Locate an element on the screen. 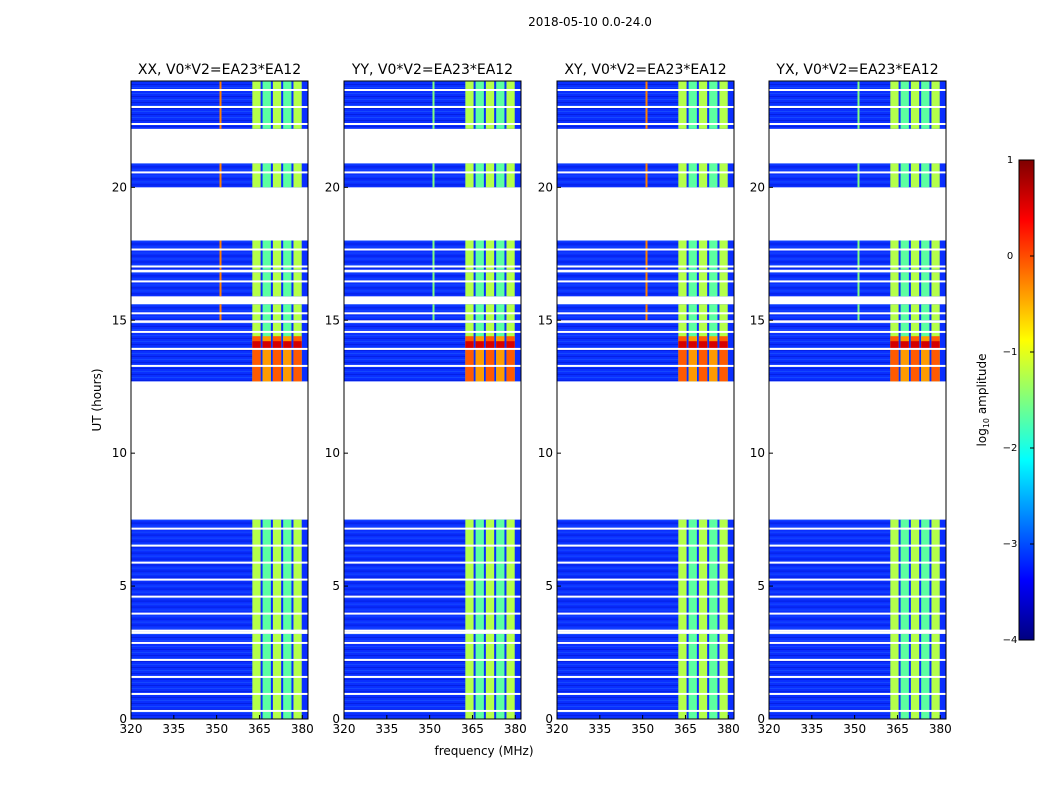 The image size is (1050, 800). colorbar-tick-label: 0 is located at coordinates (1010, 256).